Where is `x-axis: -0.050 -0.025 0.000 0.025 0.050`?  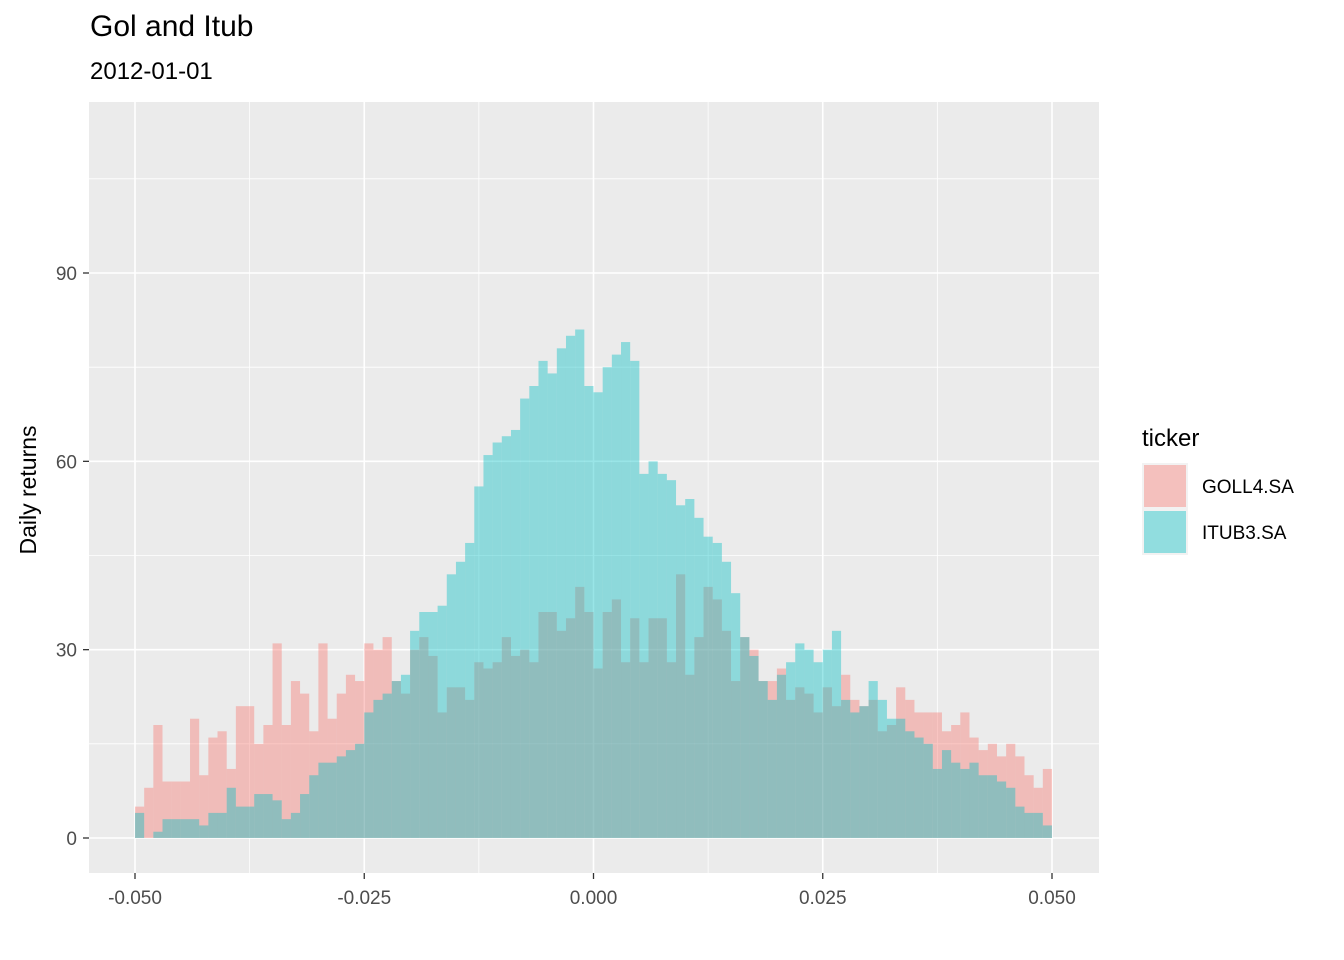 x-axis: -0.050 -0.025 0.000 0.025 0.050 is located at coordinates (592, 891).